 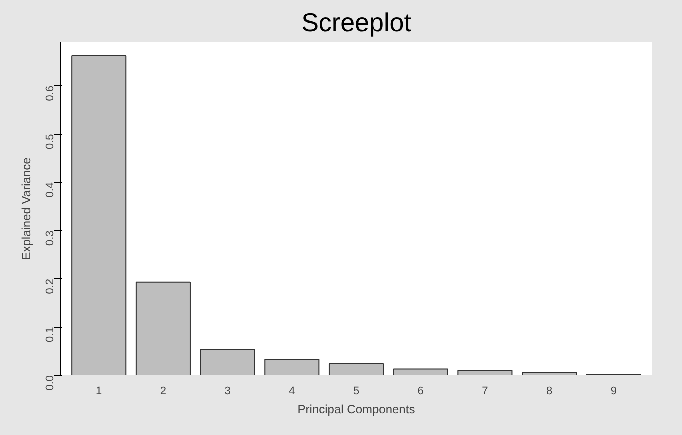 What do you see at coordinates (421, 392) in the screenshot?
I see `x-tick-label: 6` at bounding box center [421, 392].